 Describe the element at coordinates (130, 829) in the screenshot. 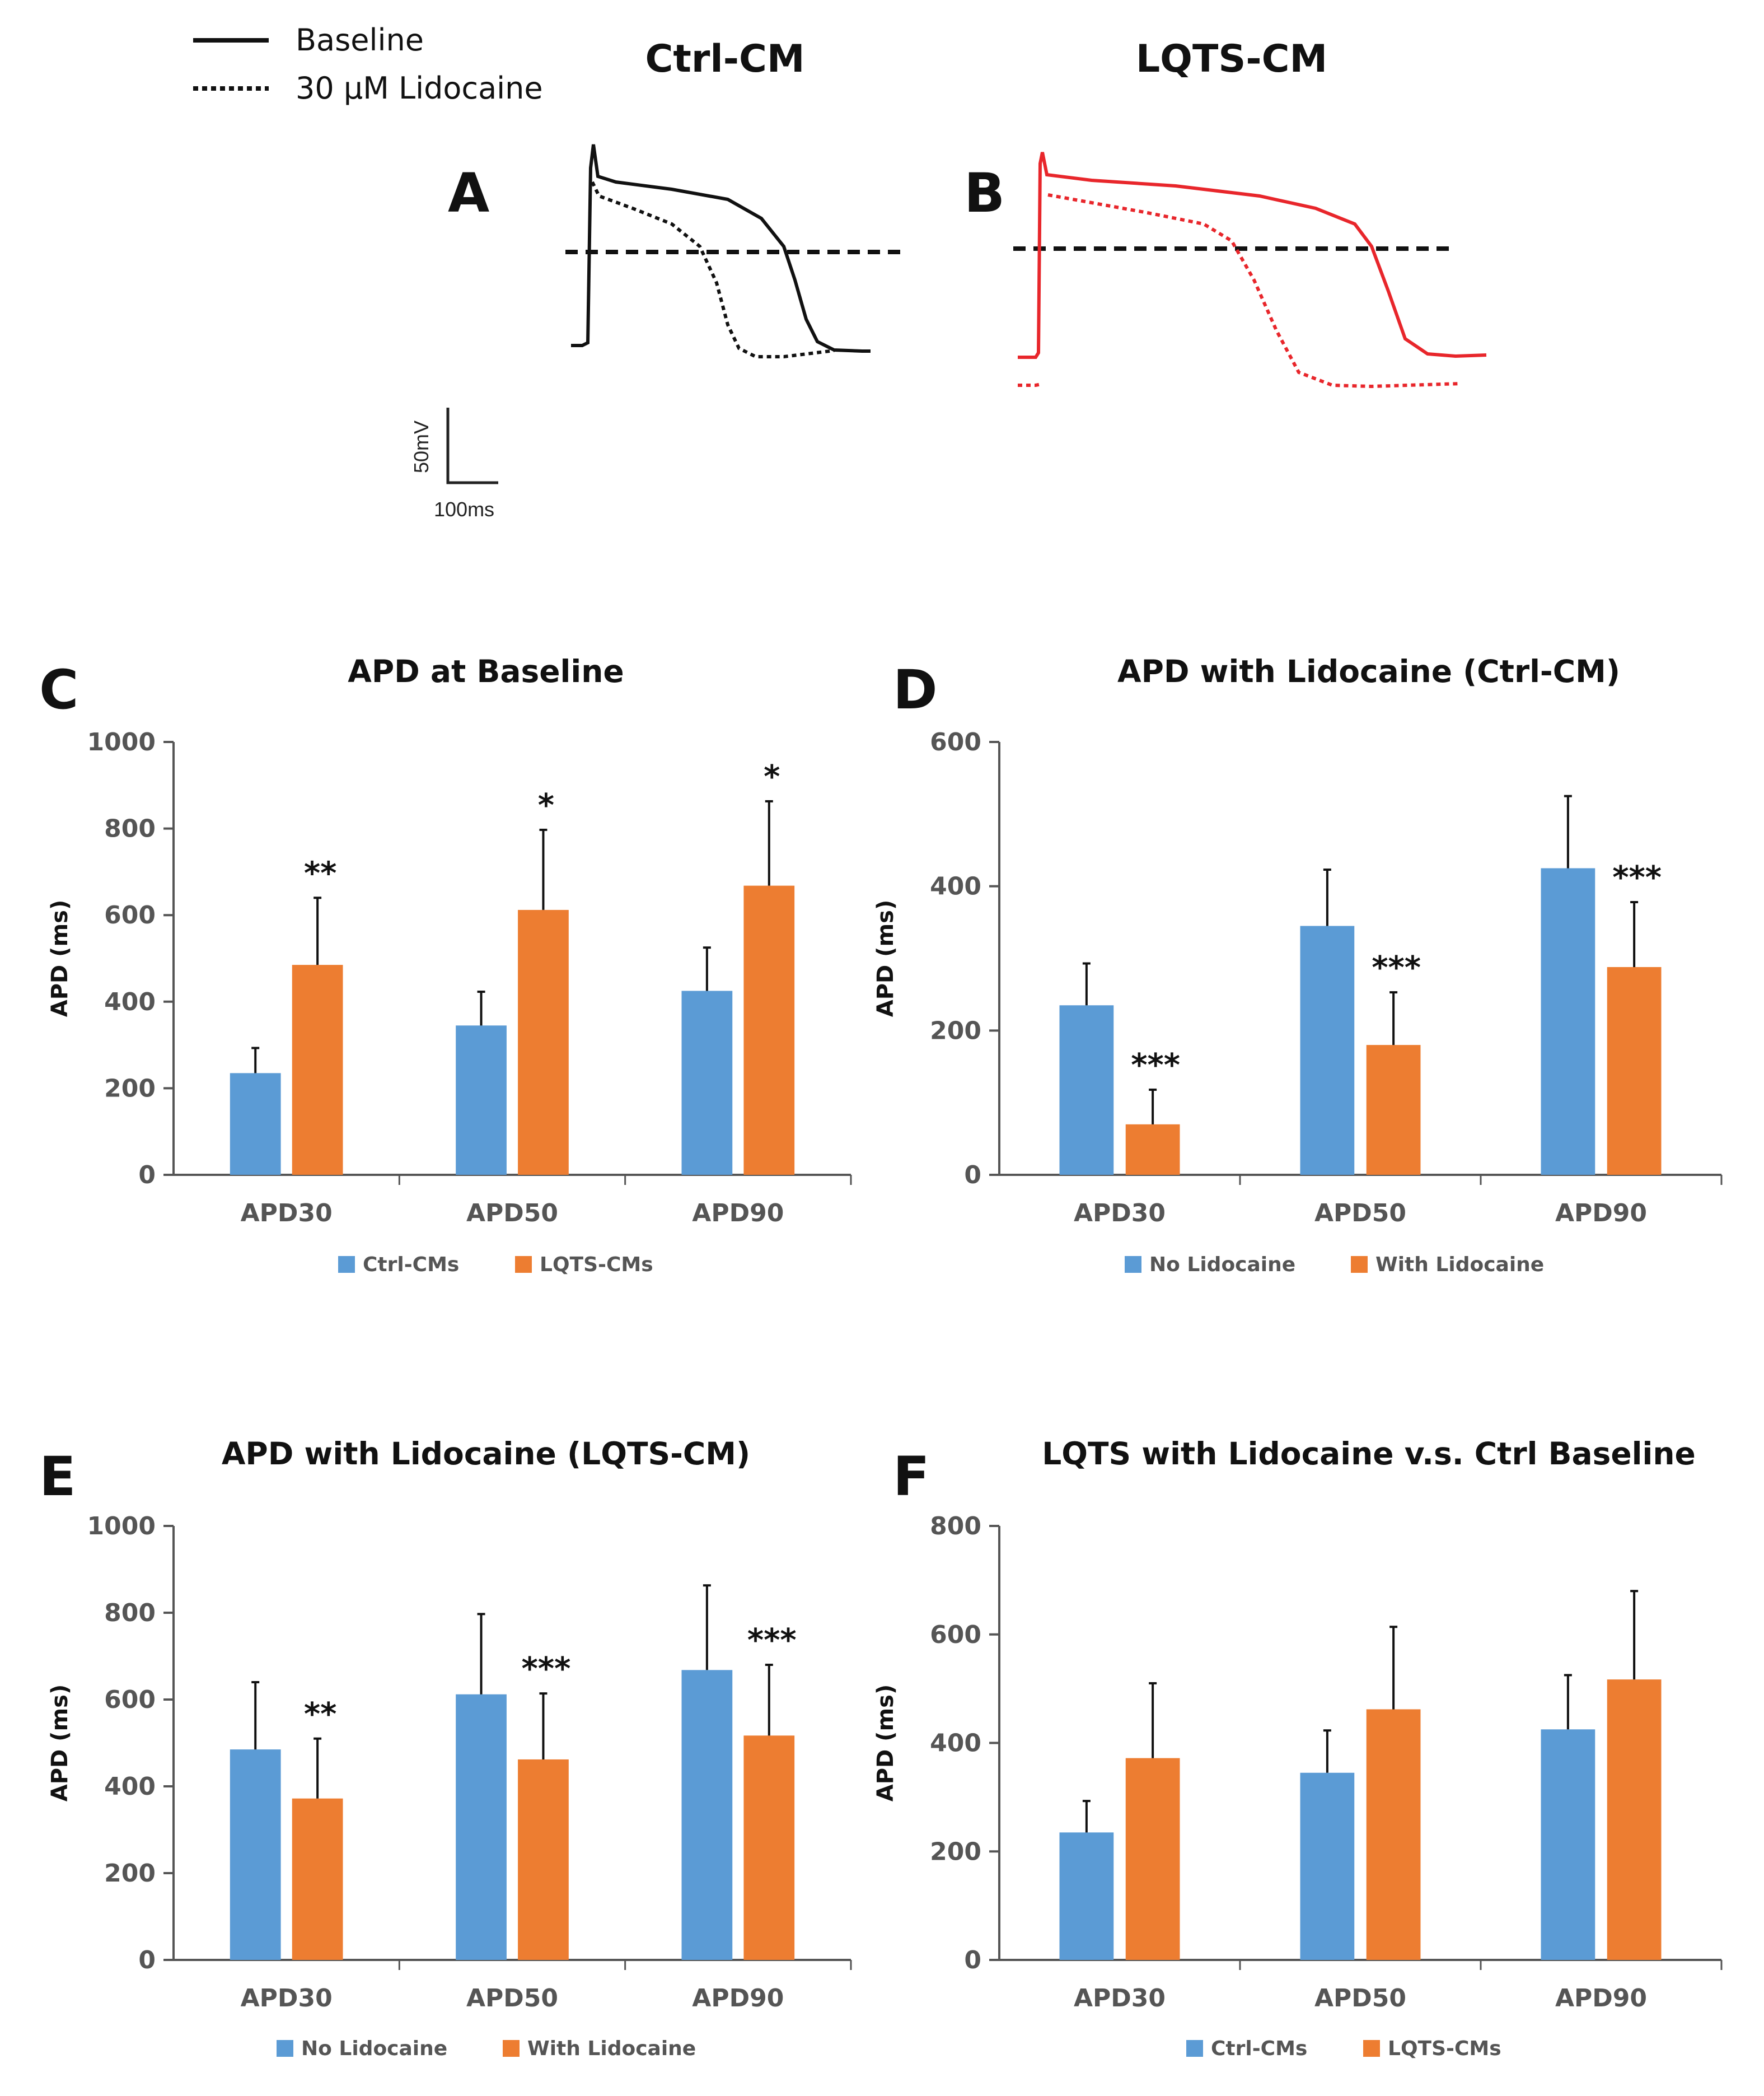

I see `y-tick-label: 800` at that location.